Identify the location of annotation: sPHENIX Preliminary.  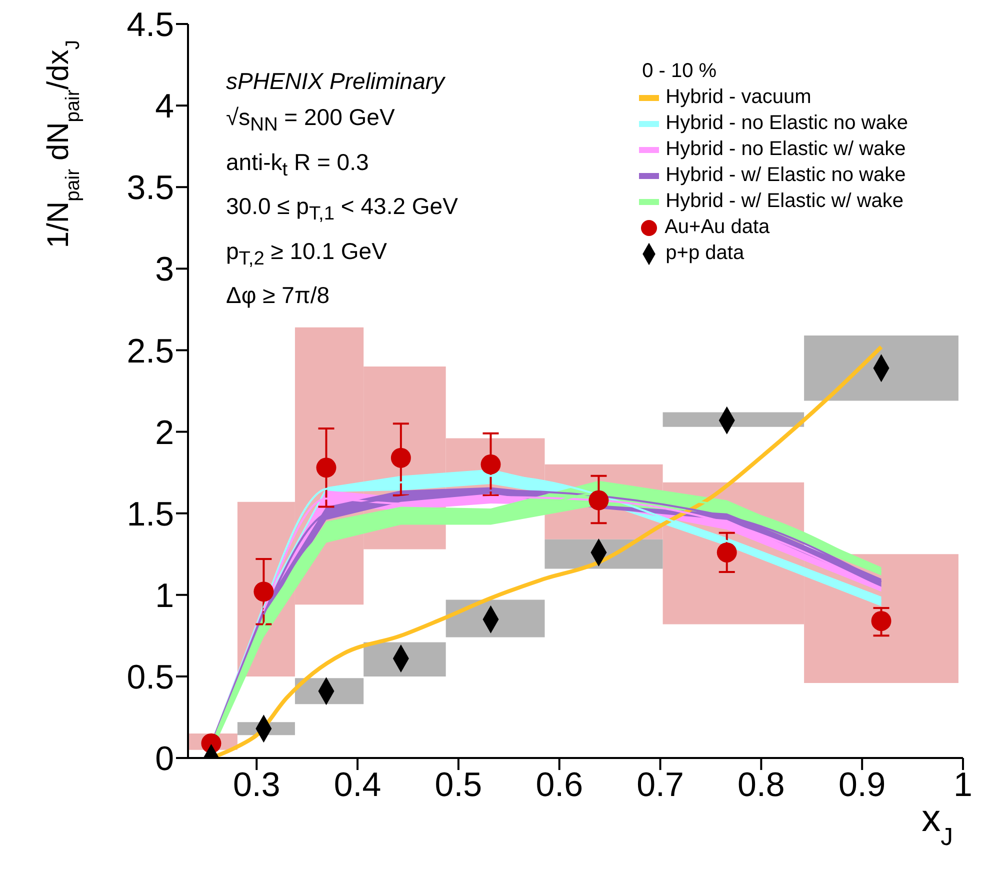
(336, 81).